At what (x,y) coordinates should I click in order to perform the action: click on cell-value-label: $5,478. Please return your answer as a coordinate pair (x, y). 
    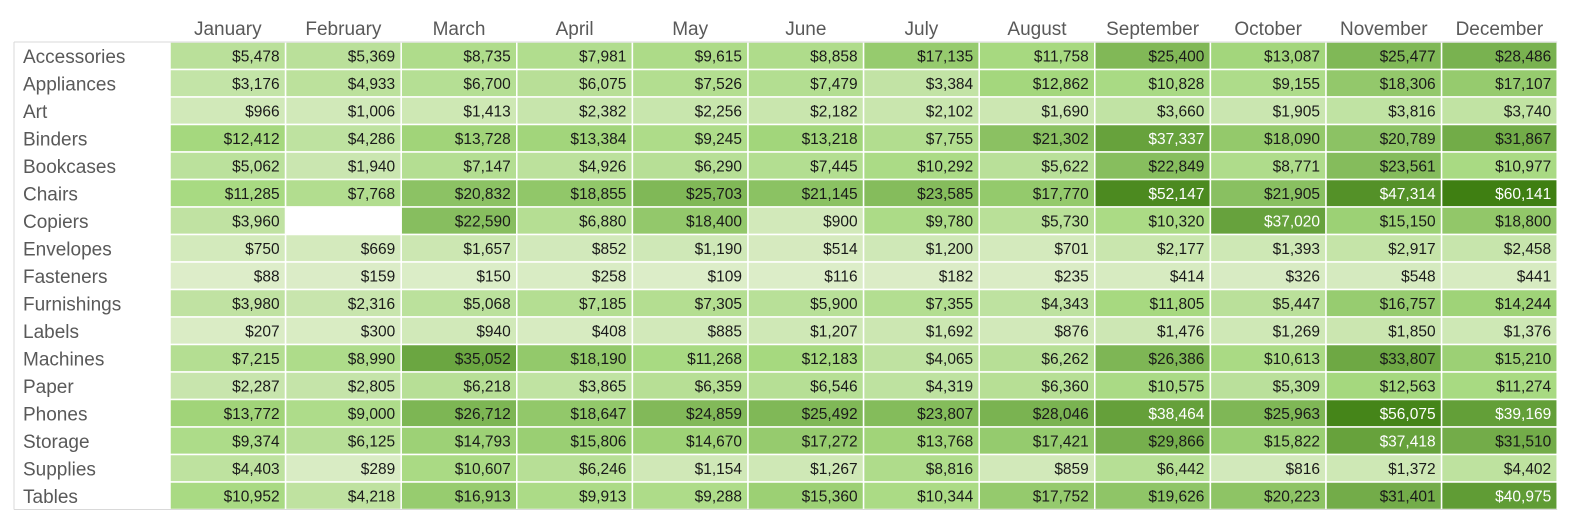
    Looking at the image, I should click on (255, 56).